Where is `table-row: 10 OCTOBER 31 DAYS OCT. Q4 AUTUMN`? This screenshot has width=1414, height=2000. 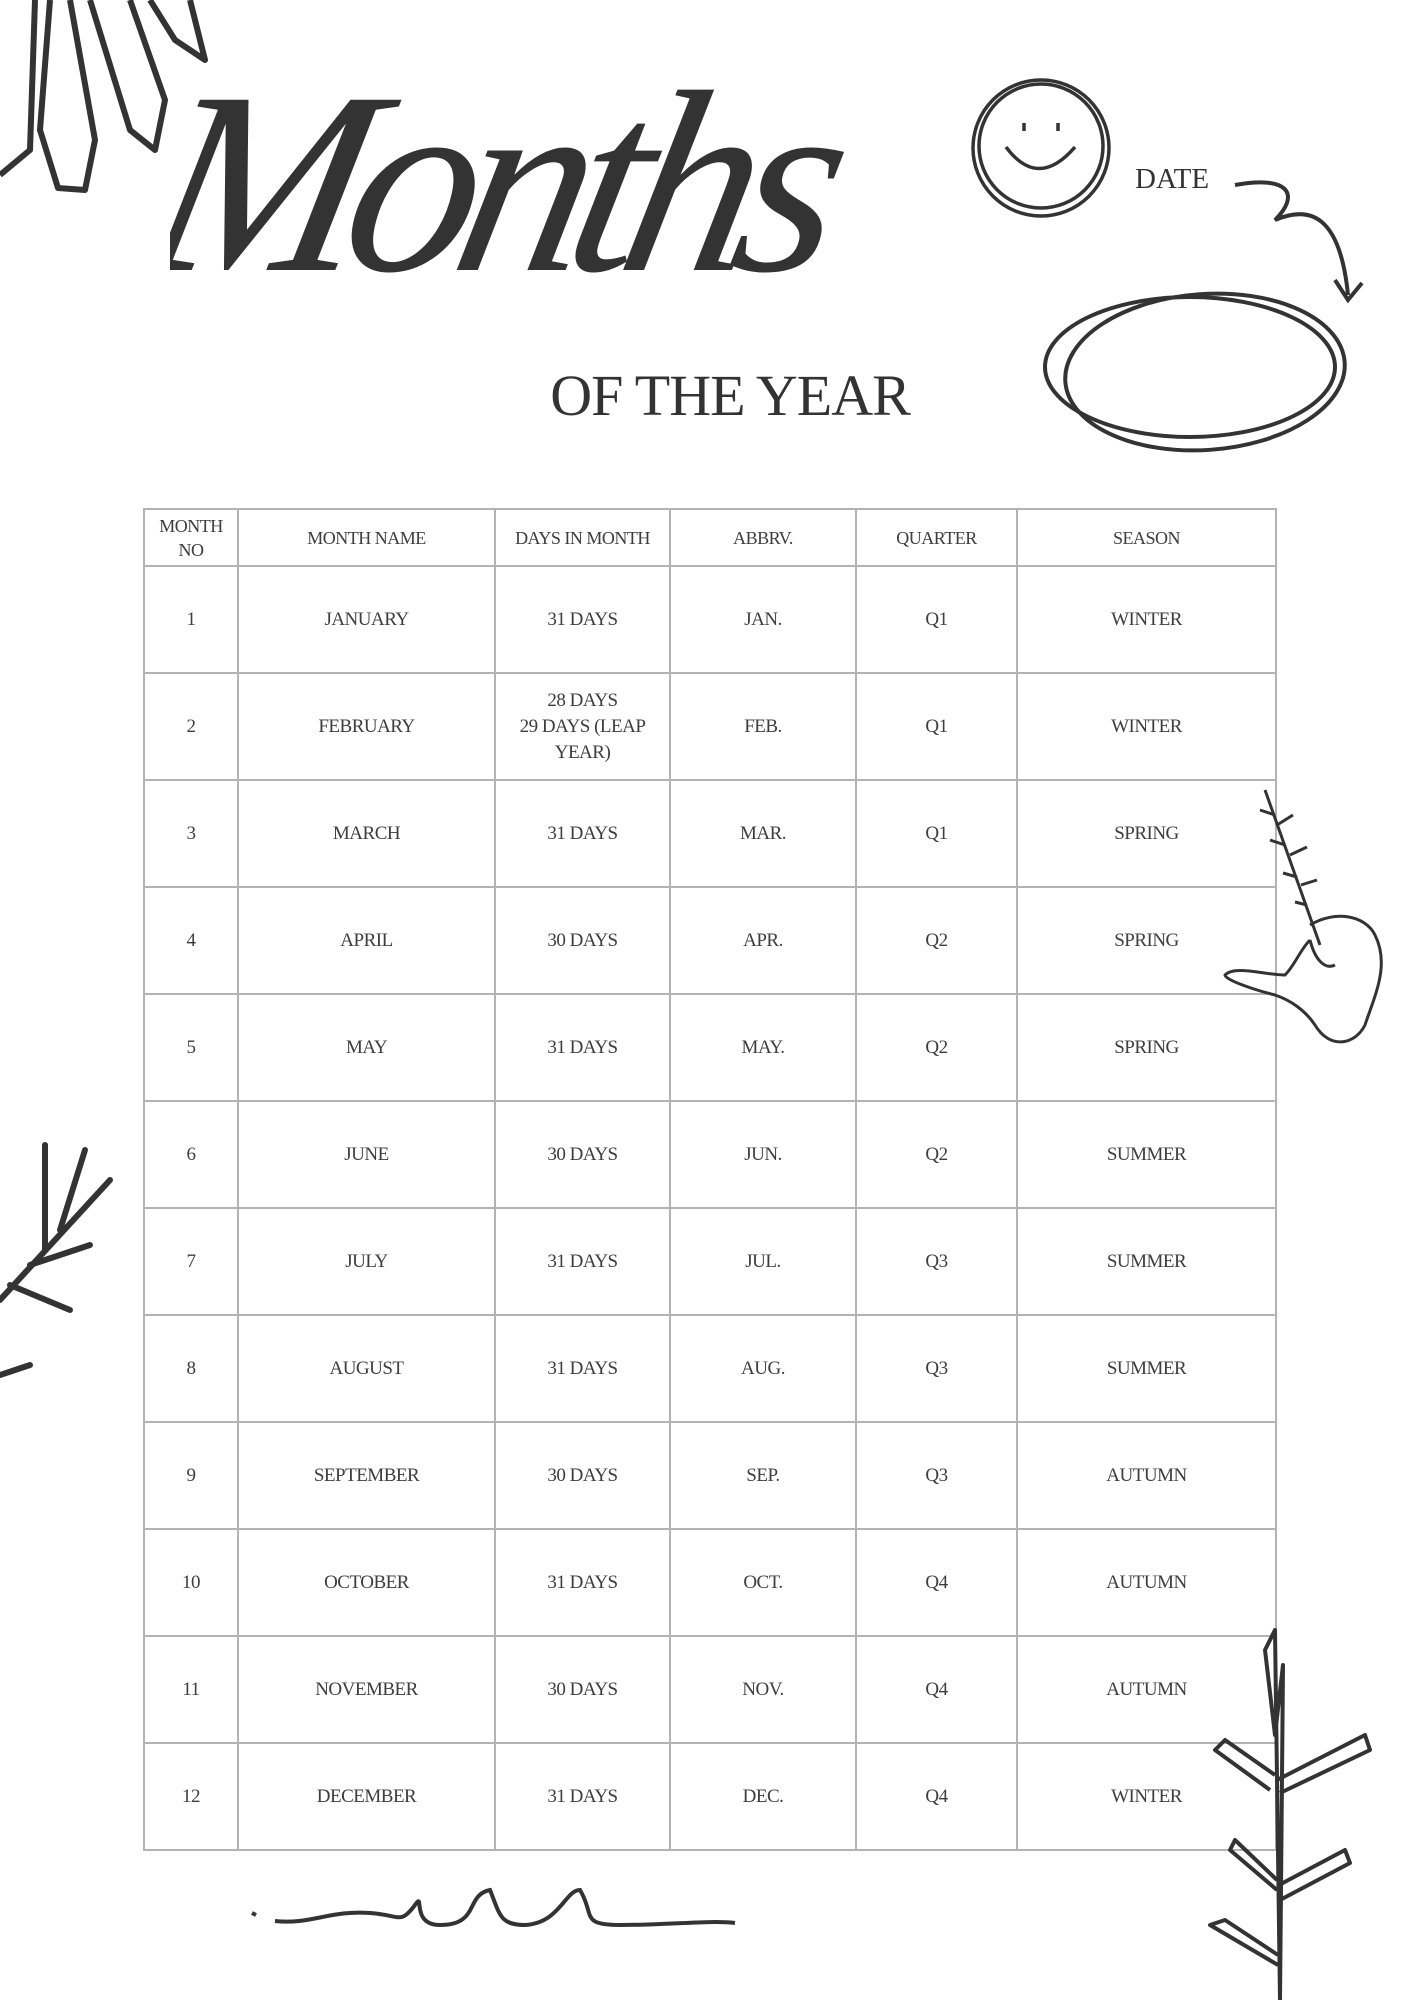
table-row: 10 OCTOBER 31 DAYS OCT. Q4 AUTUMN is located at coordinates (710, 1582).